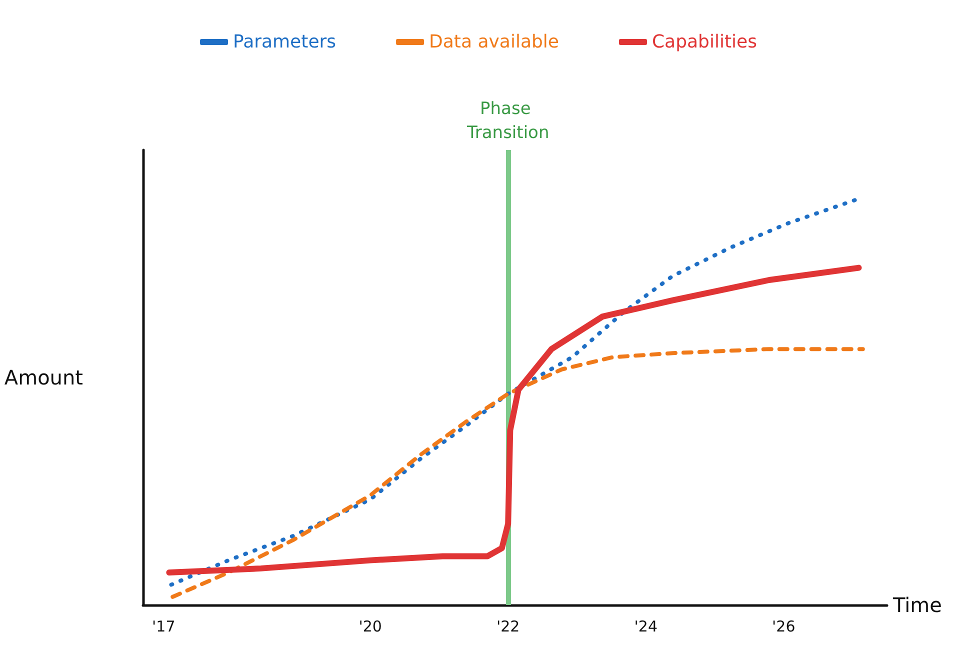 The height and width of the screenshot is (667, 957). What do you see at coordinates (370, 627) in the screenshot?
I see `x-tick-label: '20` at bounding box center [370, 627].